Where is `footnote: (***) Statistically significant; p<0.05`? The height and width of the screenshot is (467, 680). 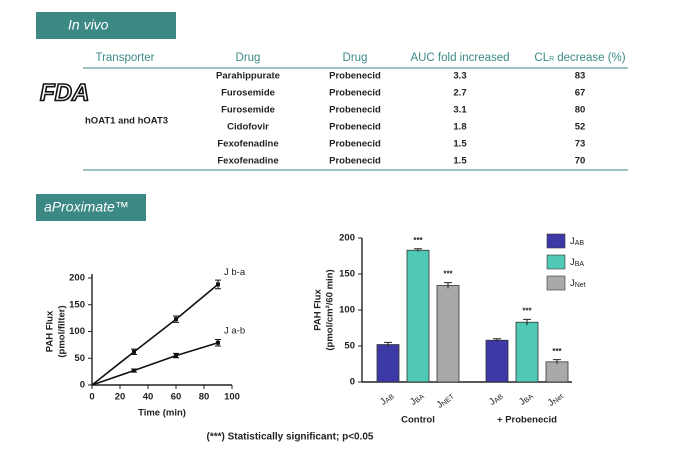
footnote: (***) Statistically significant; p<0.05 is located at coordinates (290, 437).